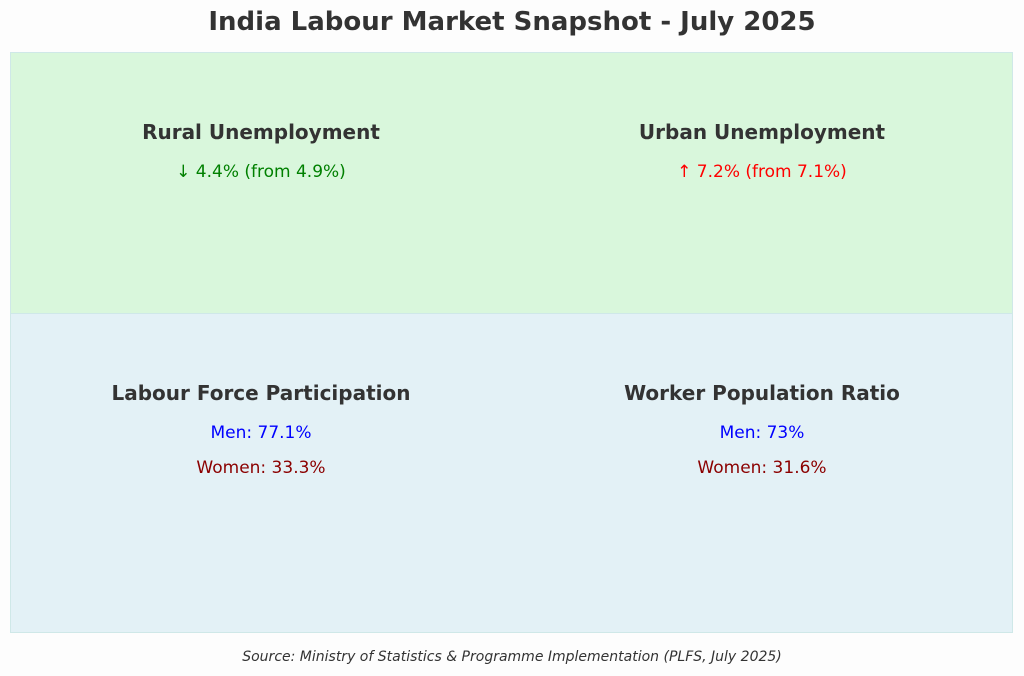 This screenshot has width=1024, height=676. What do you see at coordinates (762, 172) in the screenshot?
I see `urban-unemployment-value: ↑ 7.2% (from 7.1%)` at bounding box center [762, 172].